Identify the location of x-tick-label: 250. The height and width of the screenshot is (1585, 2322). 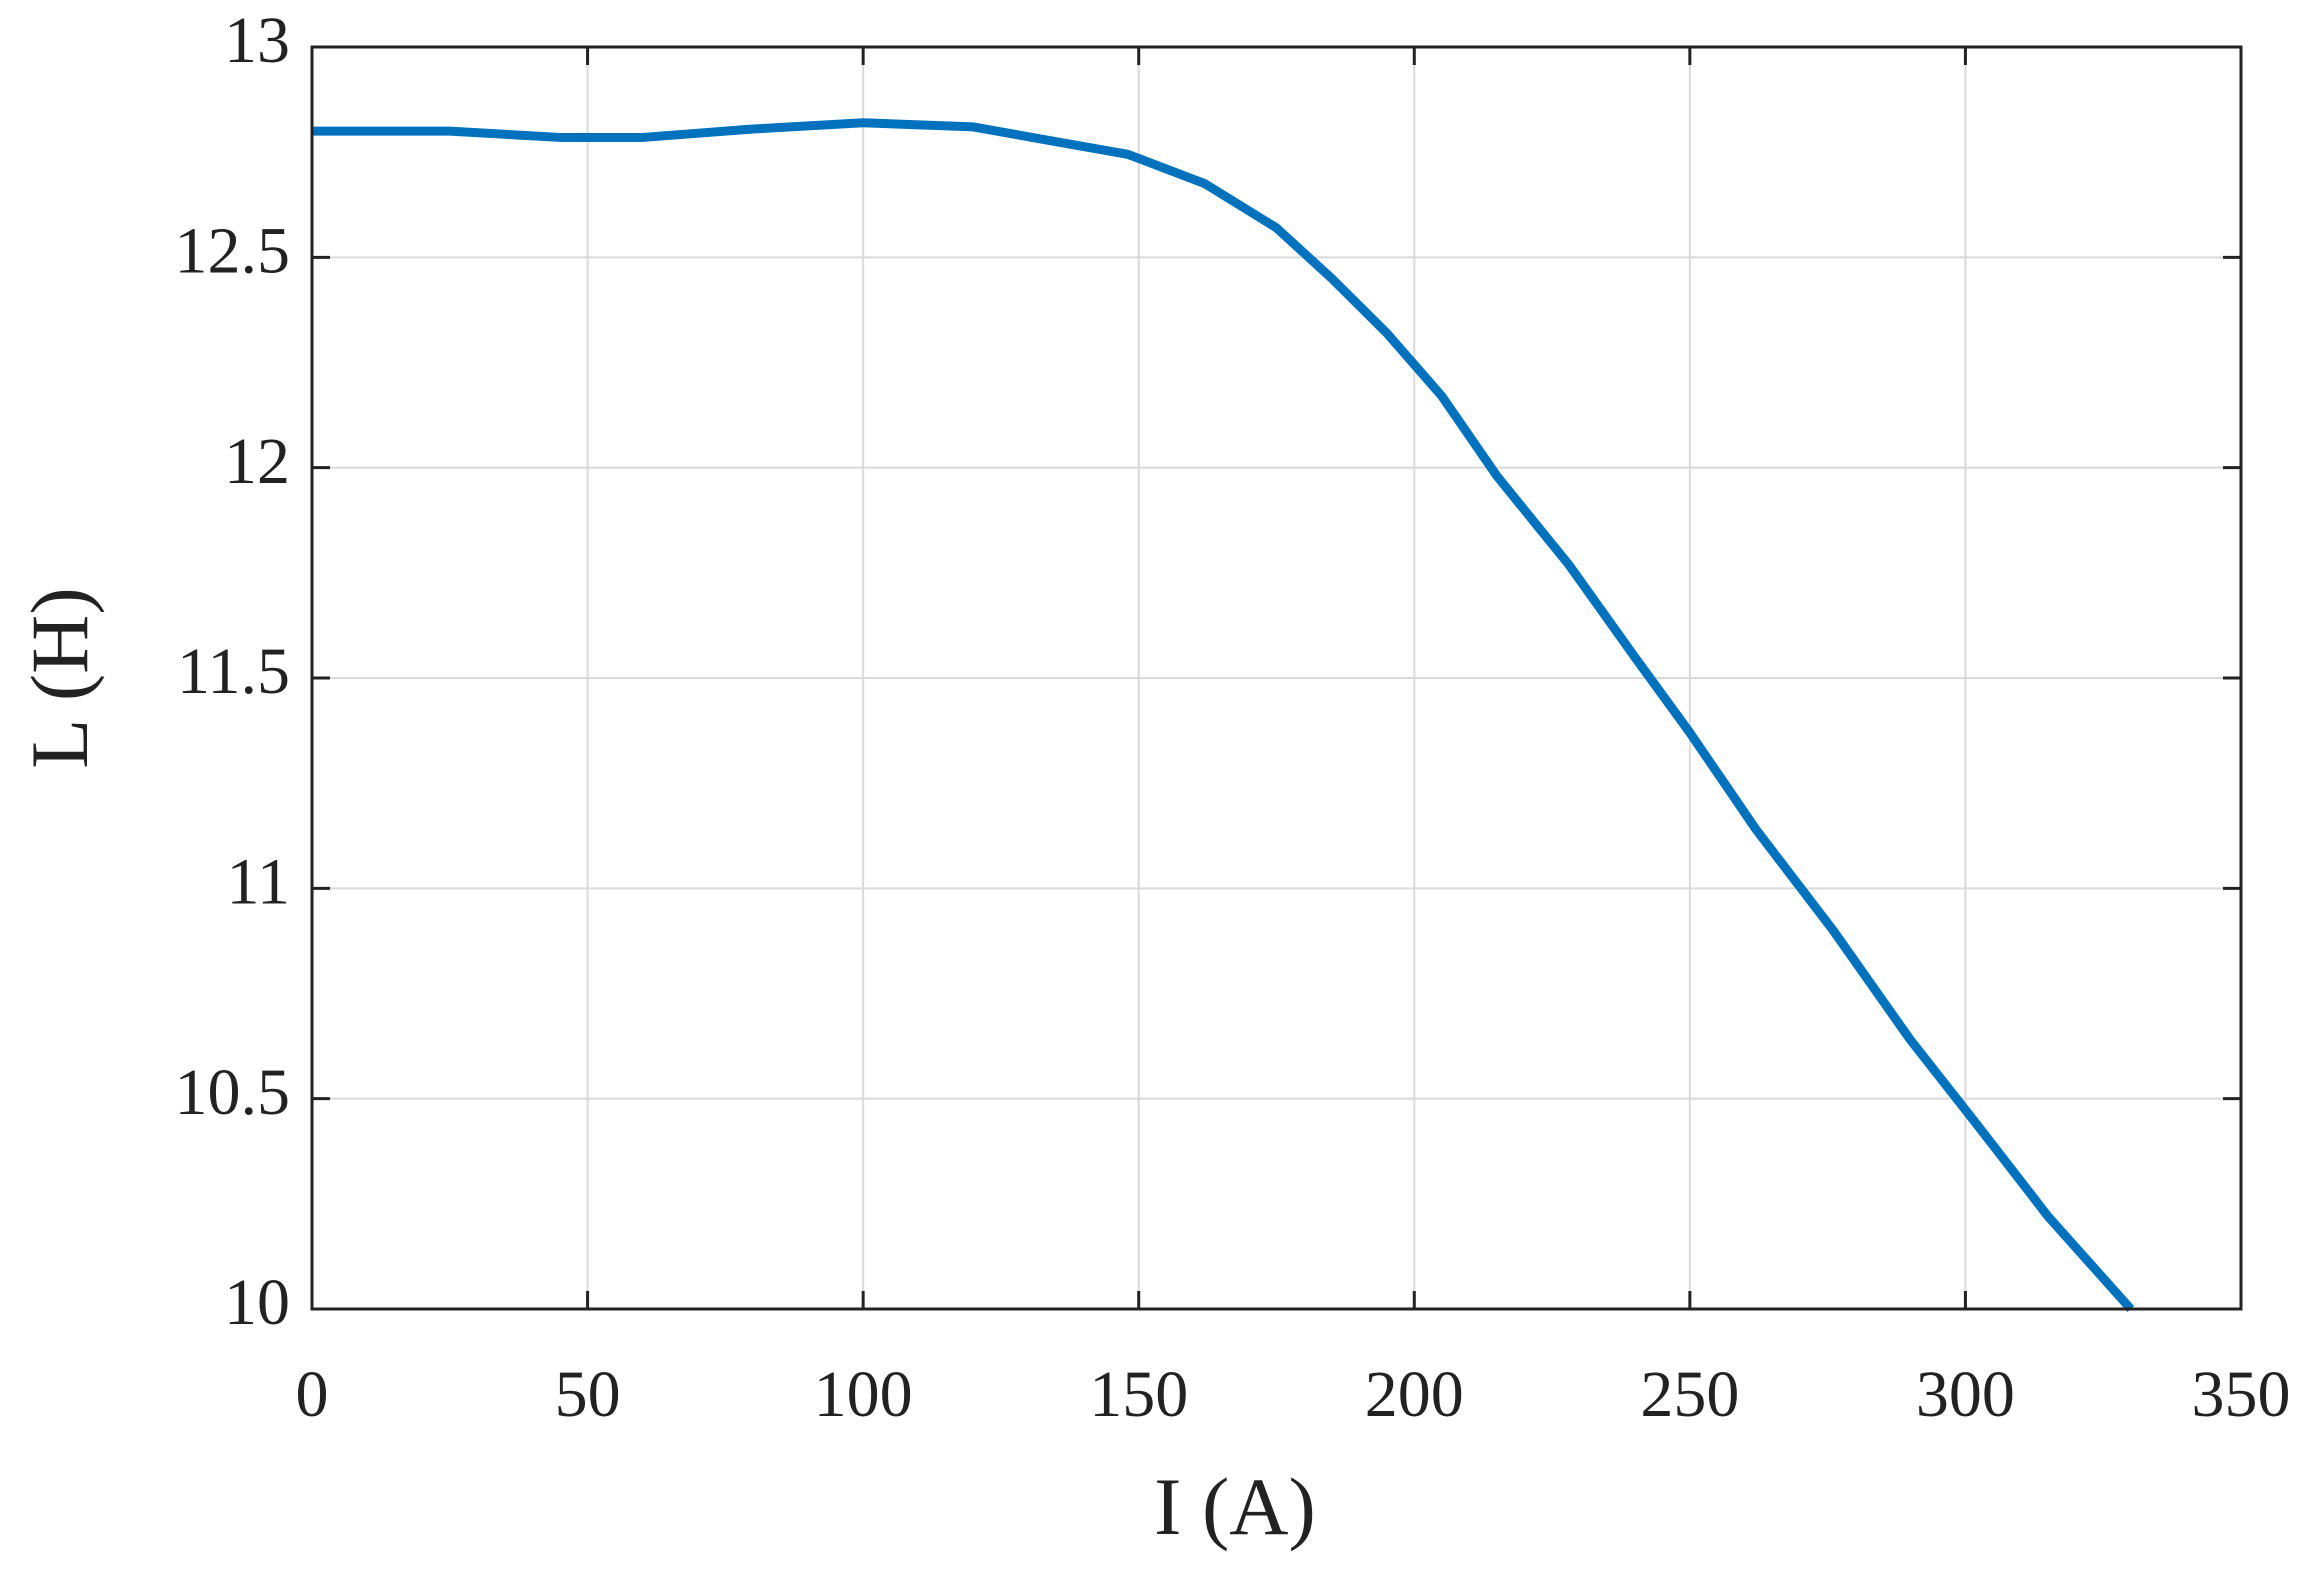
(1689, 1394).